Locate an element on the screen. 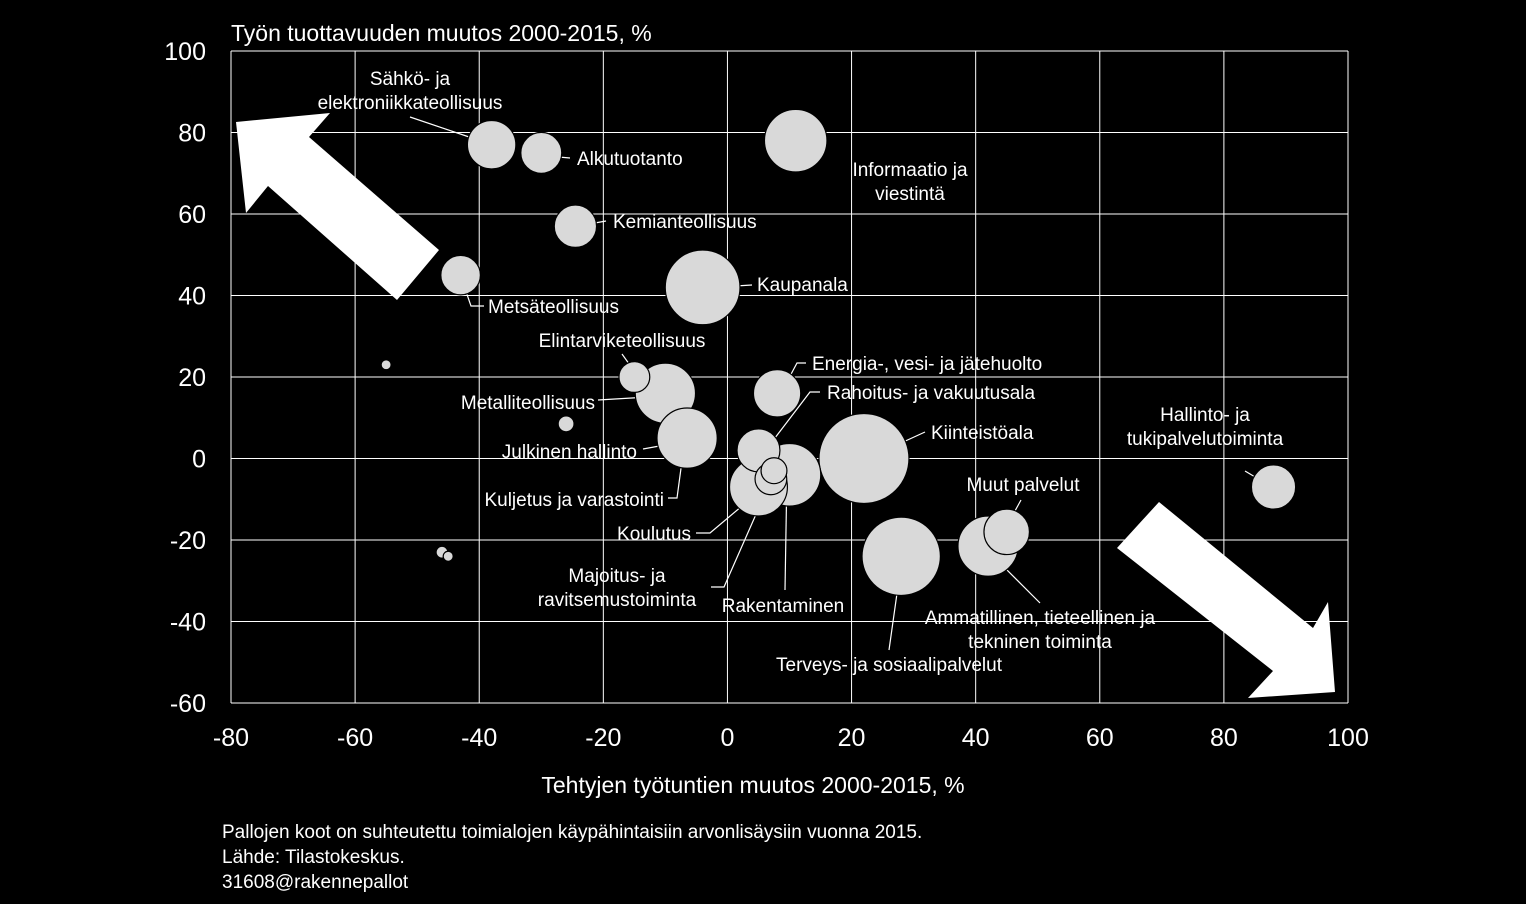 This screenshot has width=1526, height=904. bubble-label: Informaatio ja viestintä is located at coordinates (910, 182).